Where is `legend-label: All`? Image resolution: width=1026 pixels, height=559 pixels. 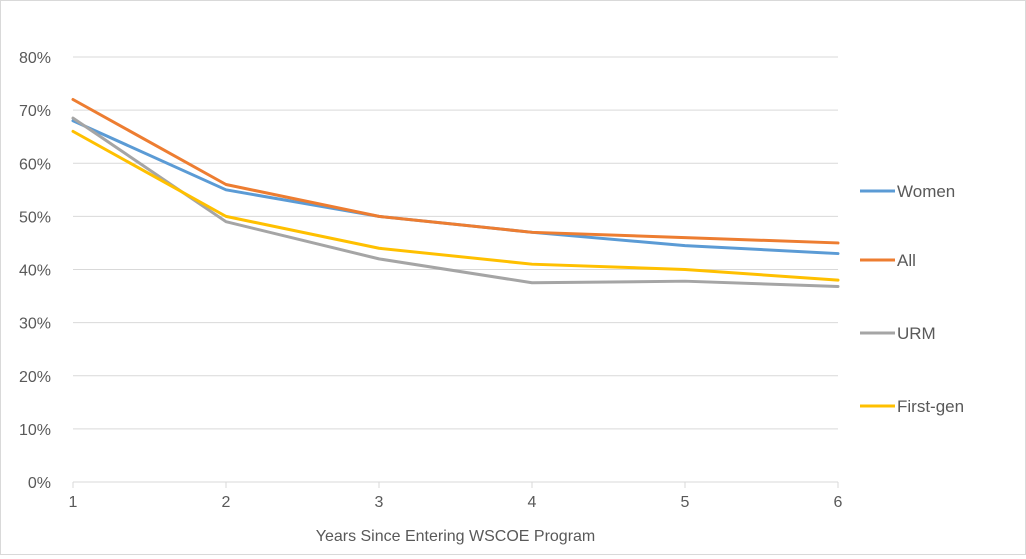 legend-label: All is located at coordinates (906, 260).